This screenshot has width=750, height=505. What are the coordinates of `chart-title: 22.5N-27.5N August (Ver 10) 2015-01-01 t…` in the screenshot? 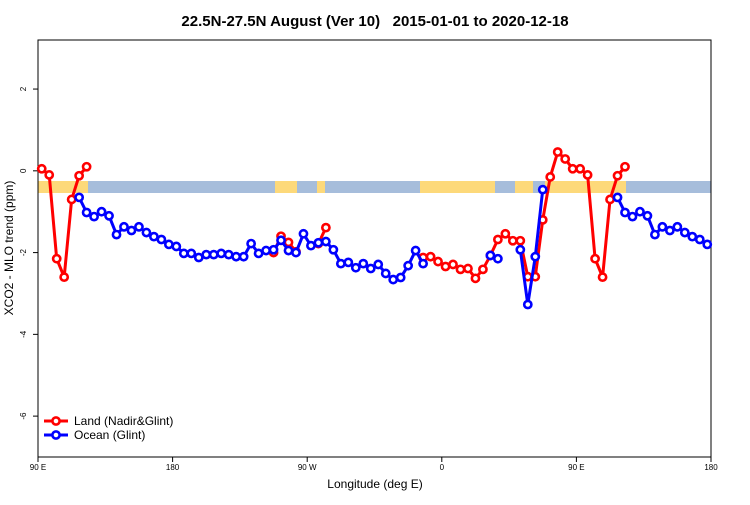 It's located at (374, 21).